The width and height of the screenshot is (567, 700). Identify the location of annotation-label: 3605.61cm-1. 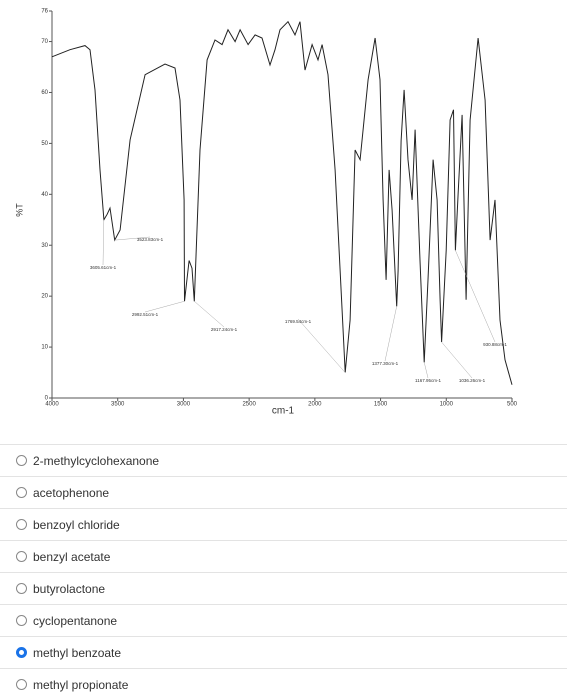
(103, 267).